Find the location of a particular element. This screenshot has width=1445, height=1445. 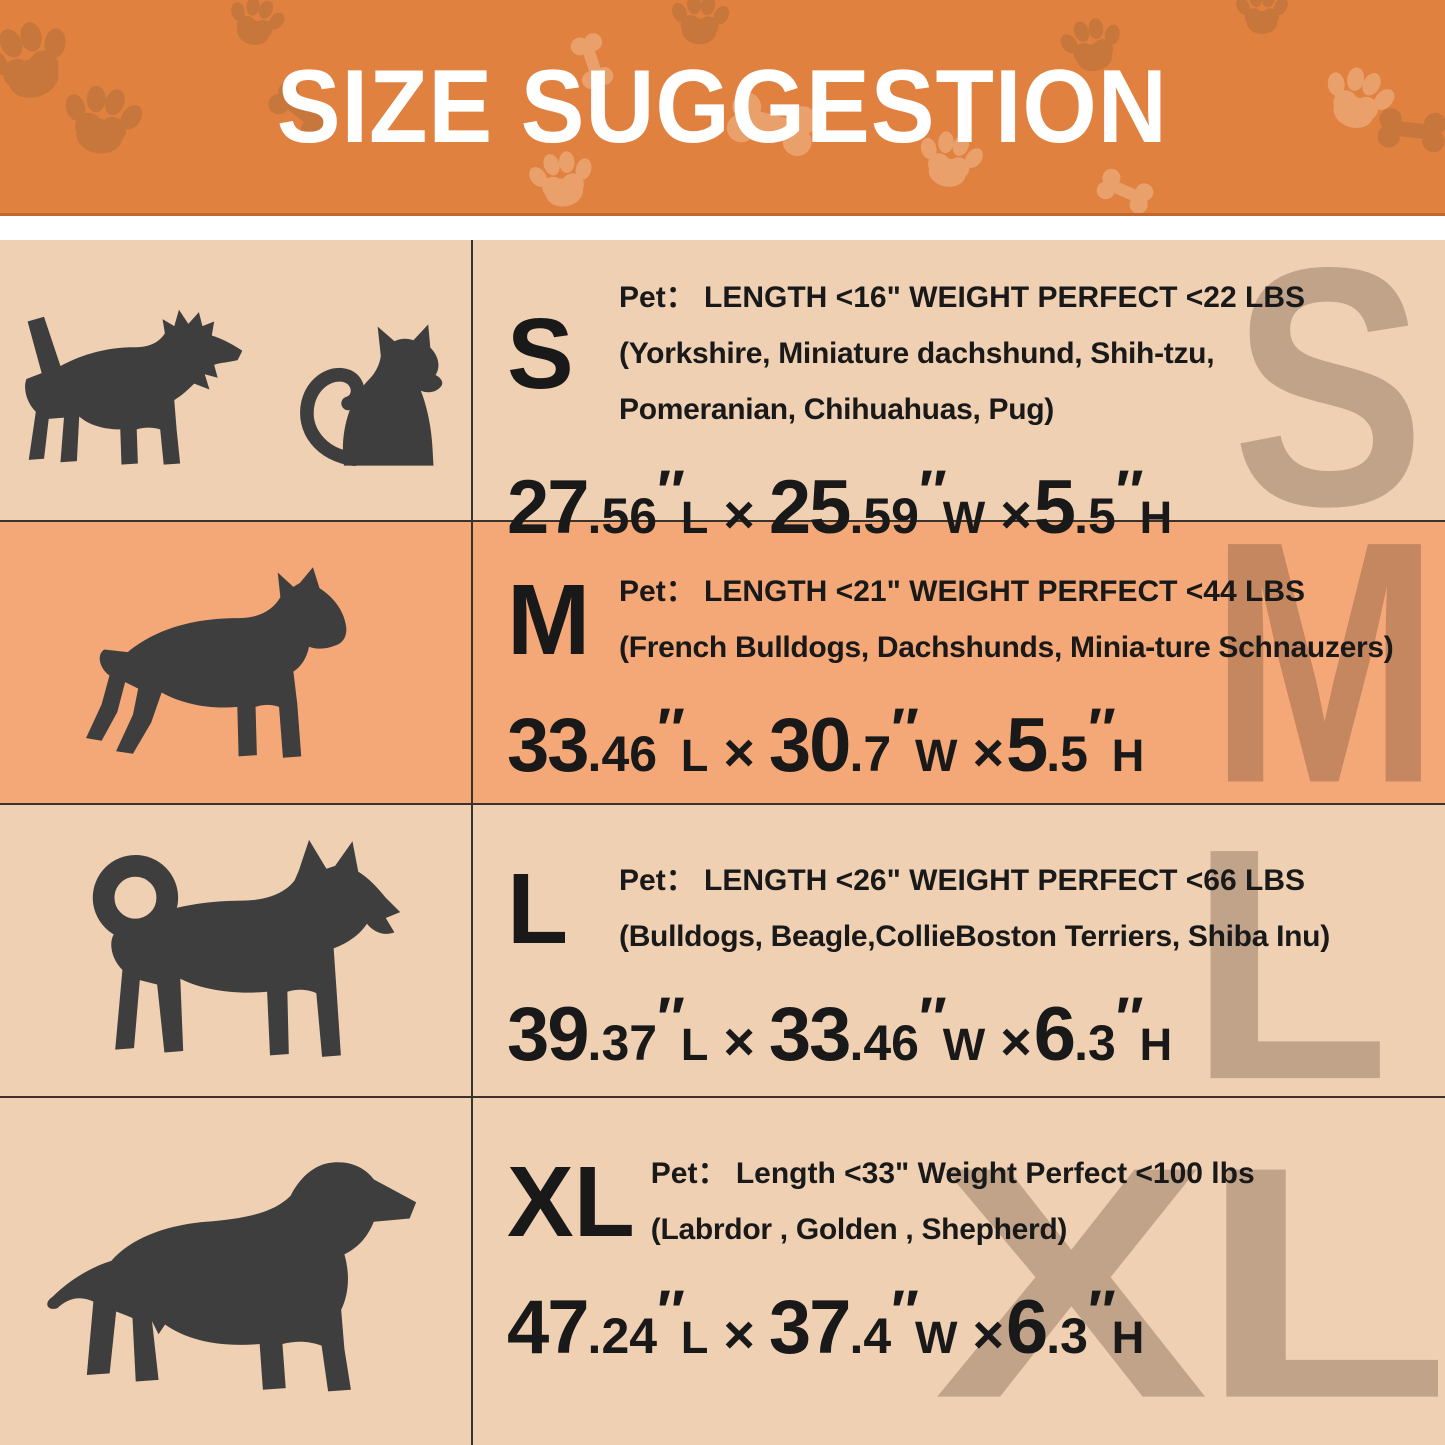

dim-decimal: .59 is located at coordinates (884, 516).